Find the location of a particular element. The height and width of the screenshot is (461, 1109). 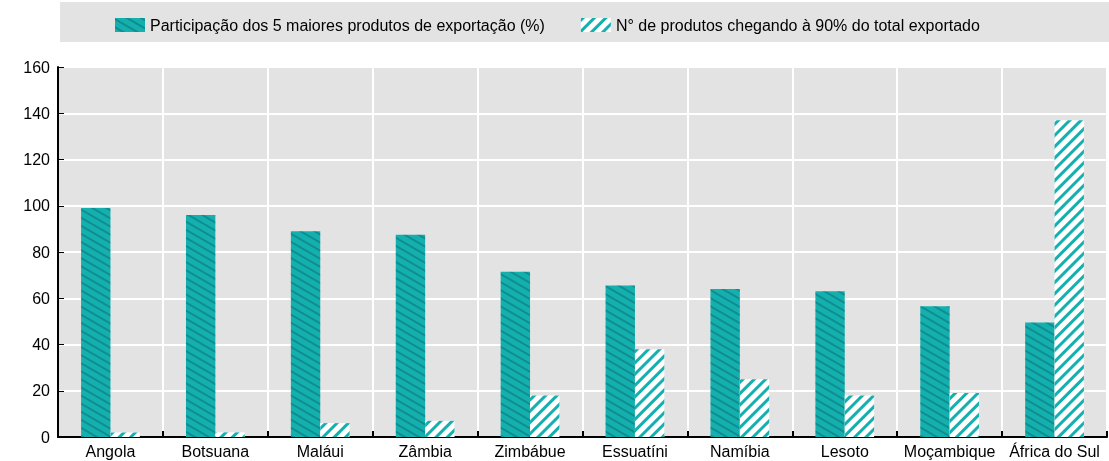

y-tick-label: 140 is located at coordinates (37, 113).